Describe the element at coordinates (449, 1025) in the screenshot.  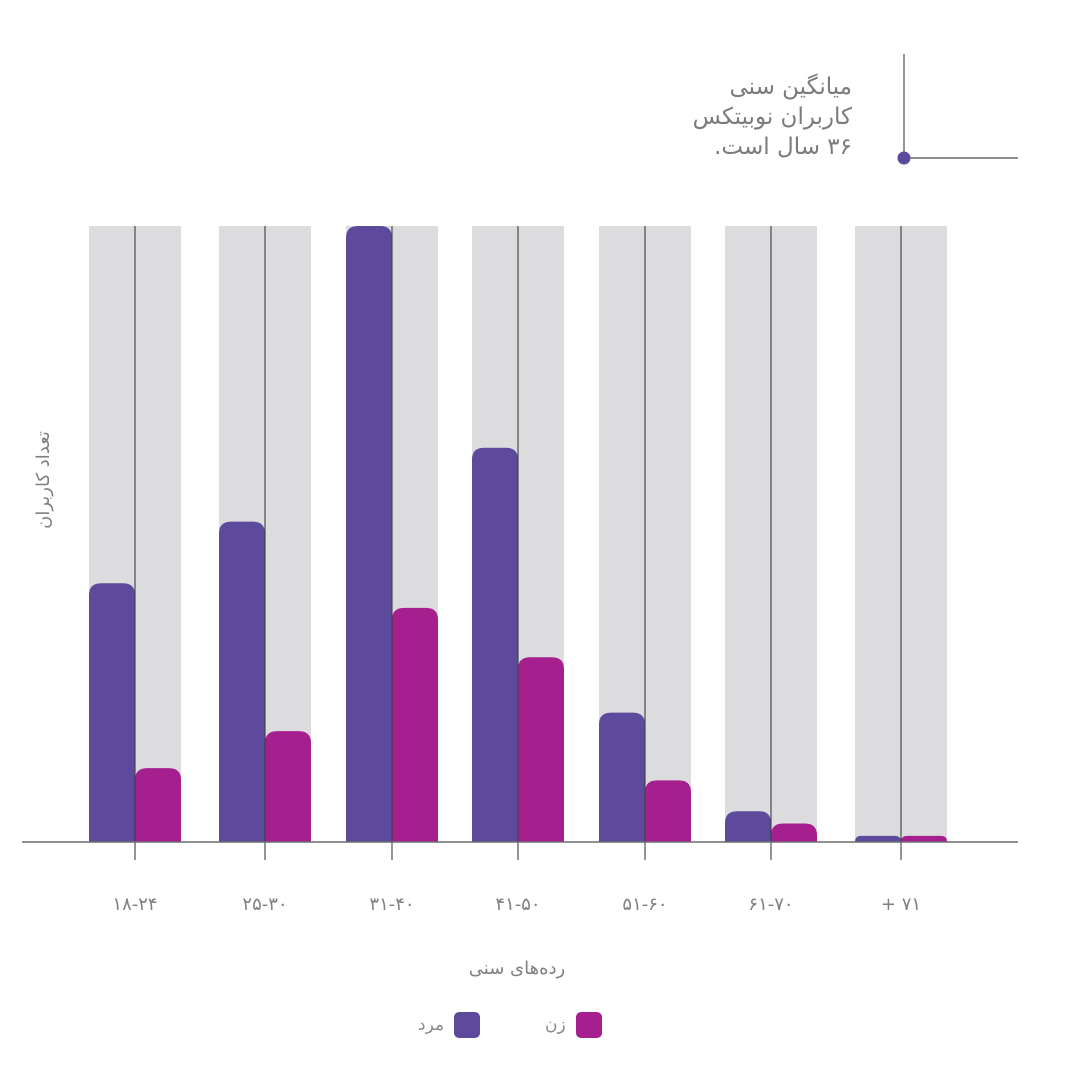
I see `legend-item-male: مرد` at that location.